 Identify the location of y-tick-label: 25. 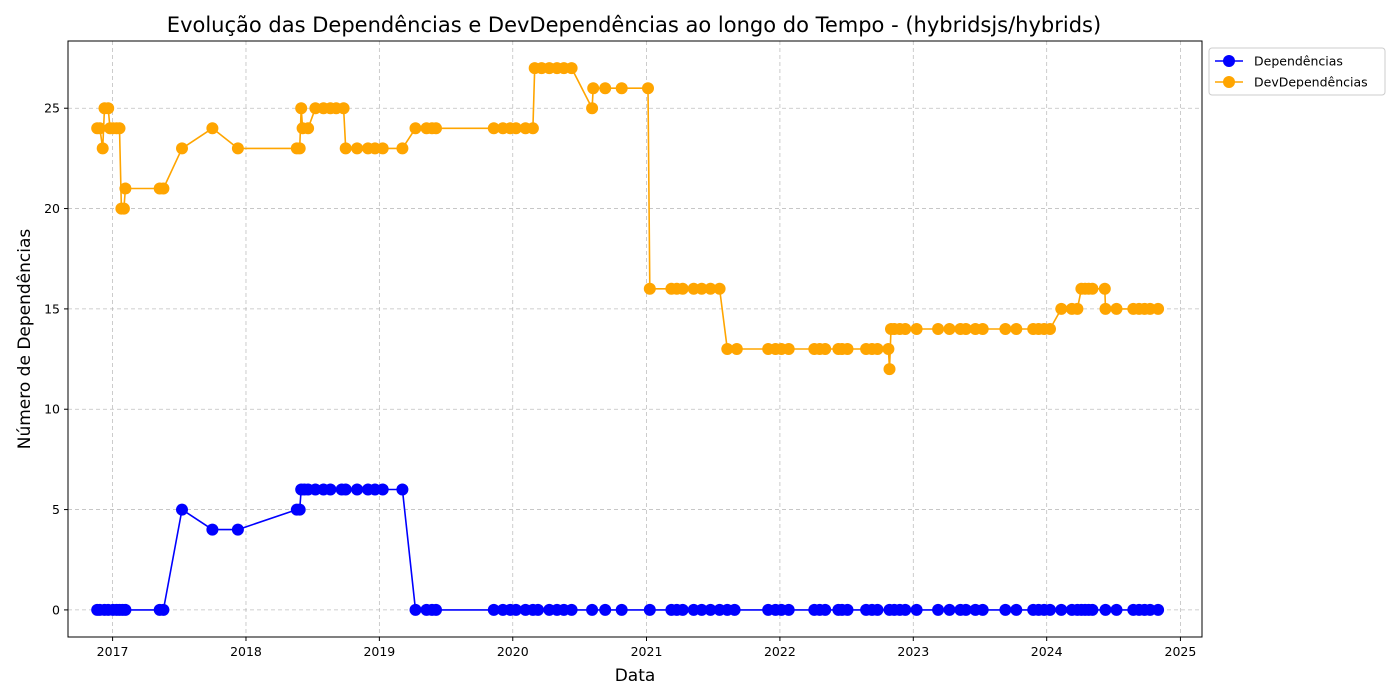
(52, 108).